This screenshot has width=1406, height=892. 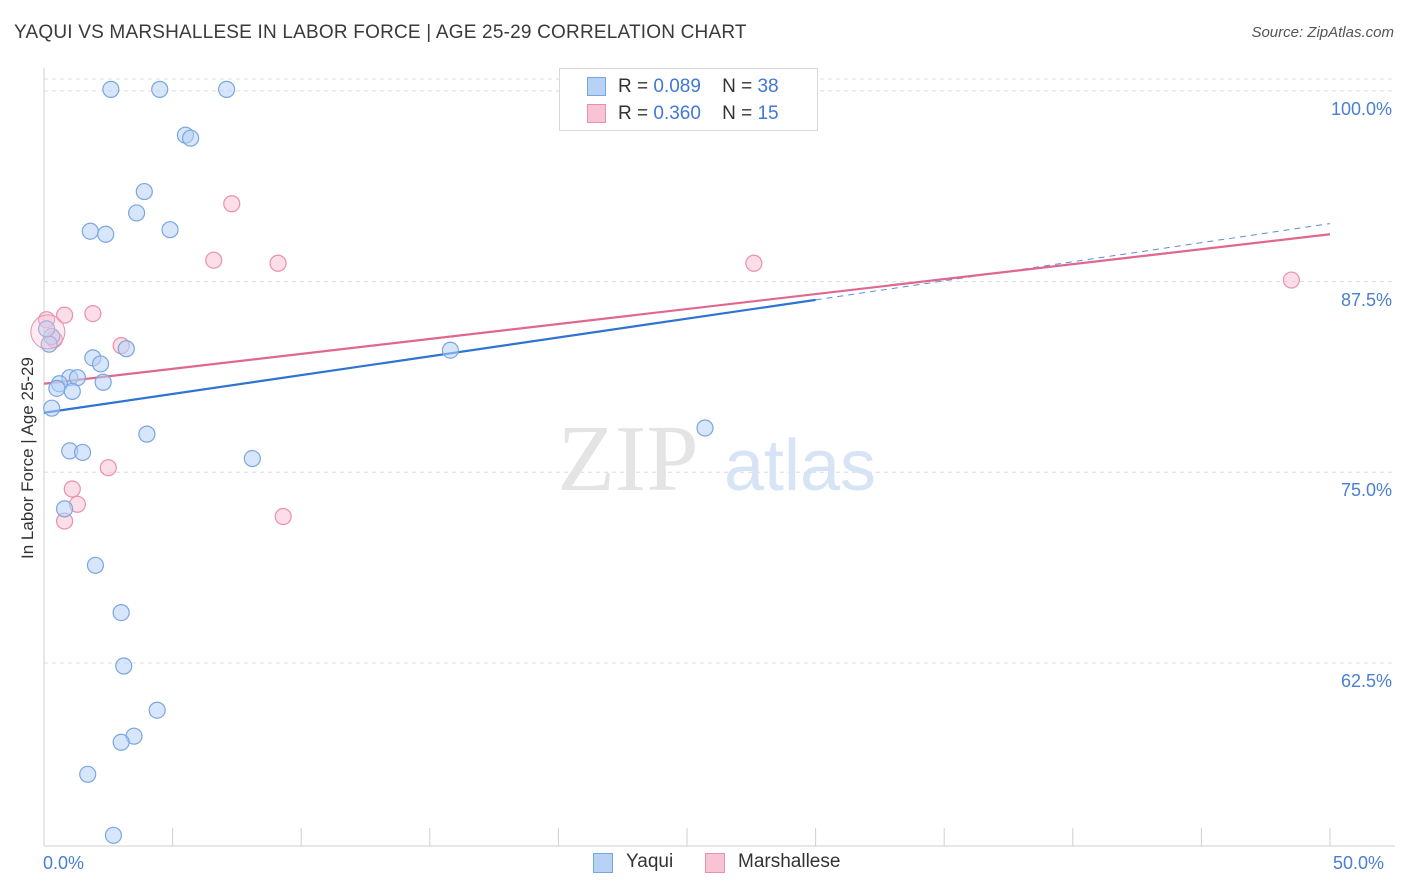 I want to click on chart-source: Source: ZipAtlas.com, so click(x=1322, y=32).